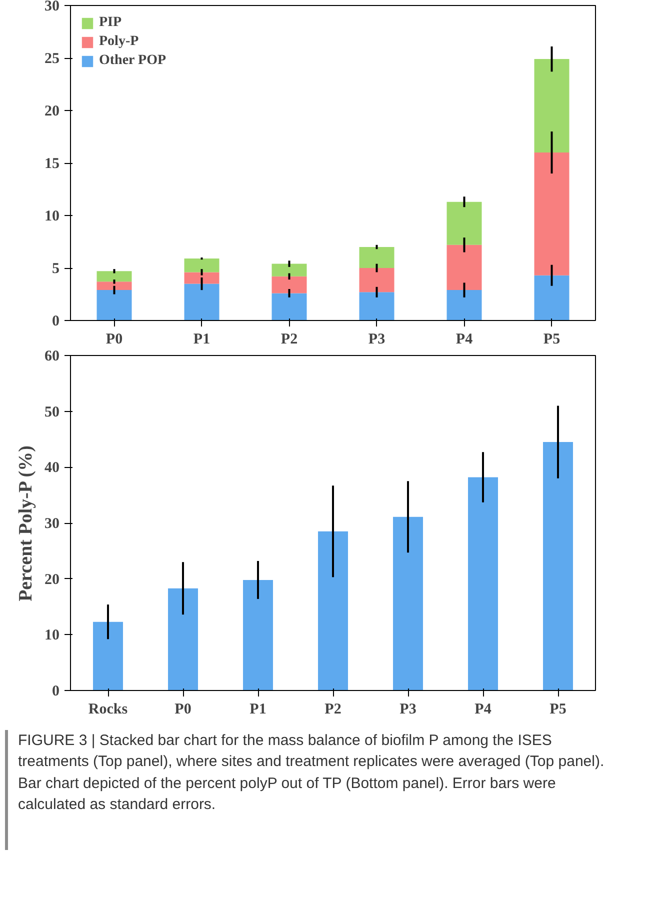 The image size is (651, 903). I want to click on legend-label: Poly-P, so click(119, 42).